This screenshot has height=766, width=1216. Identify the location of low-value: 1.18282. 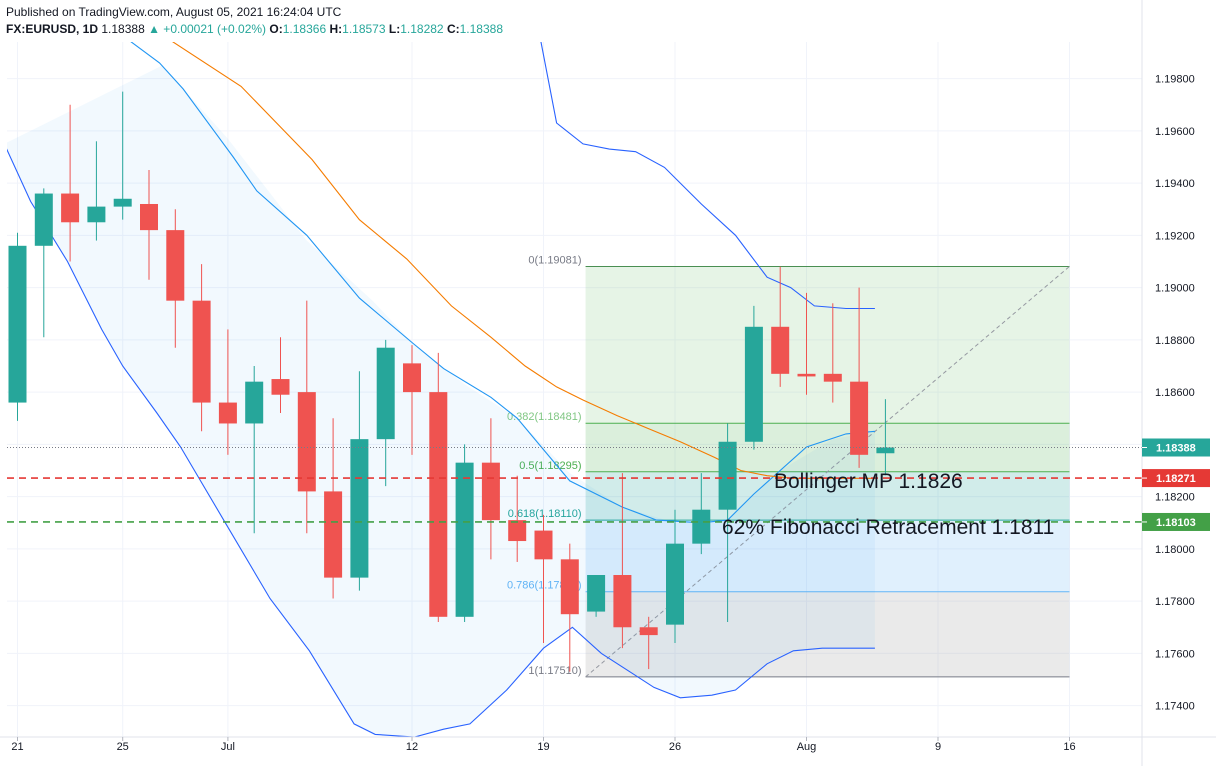
(422, 29).